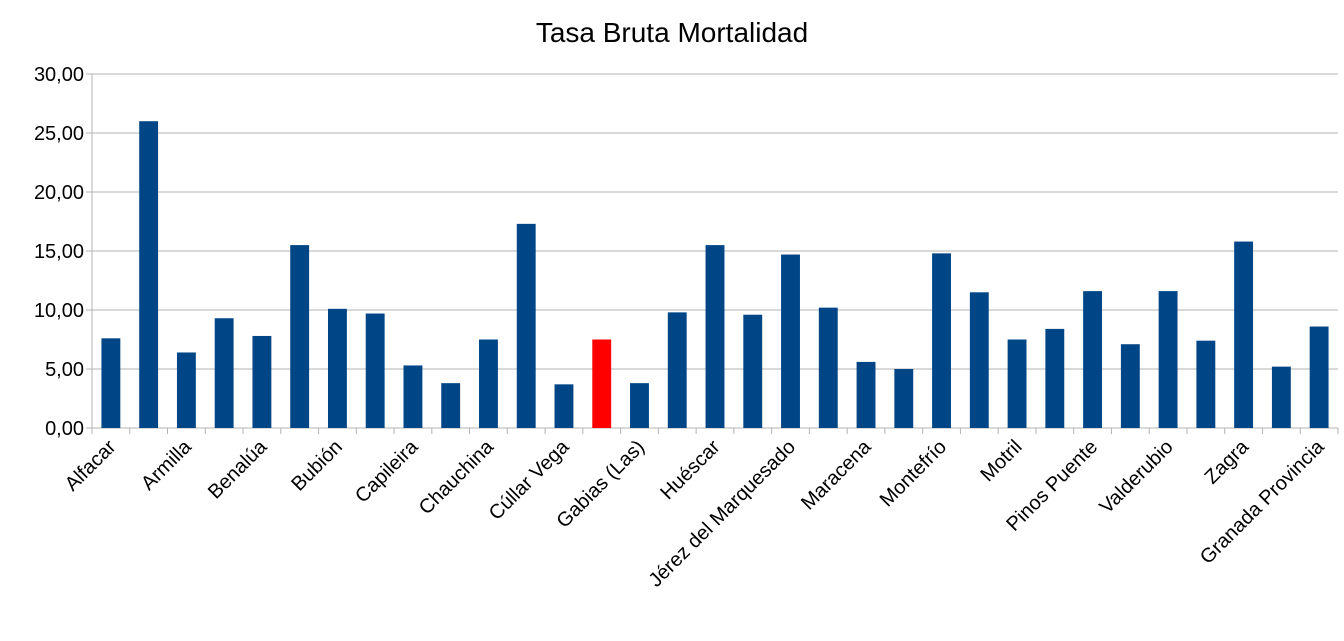 The height and width of the screenshot is (641, 1344). Describe the element at coordinates (690, 470) in the screenshot. I see `x-tick-label: Huéscar` at that location.